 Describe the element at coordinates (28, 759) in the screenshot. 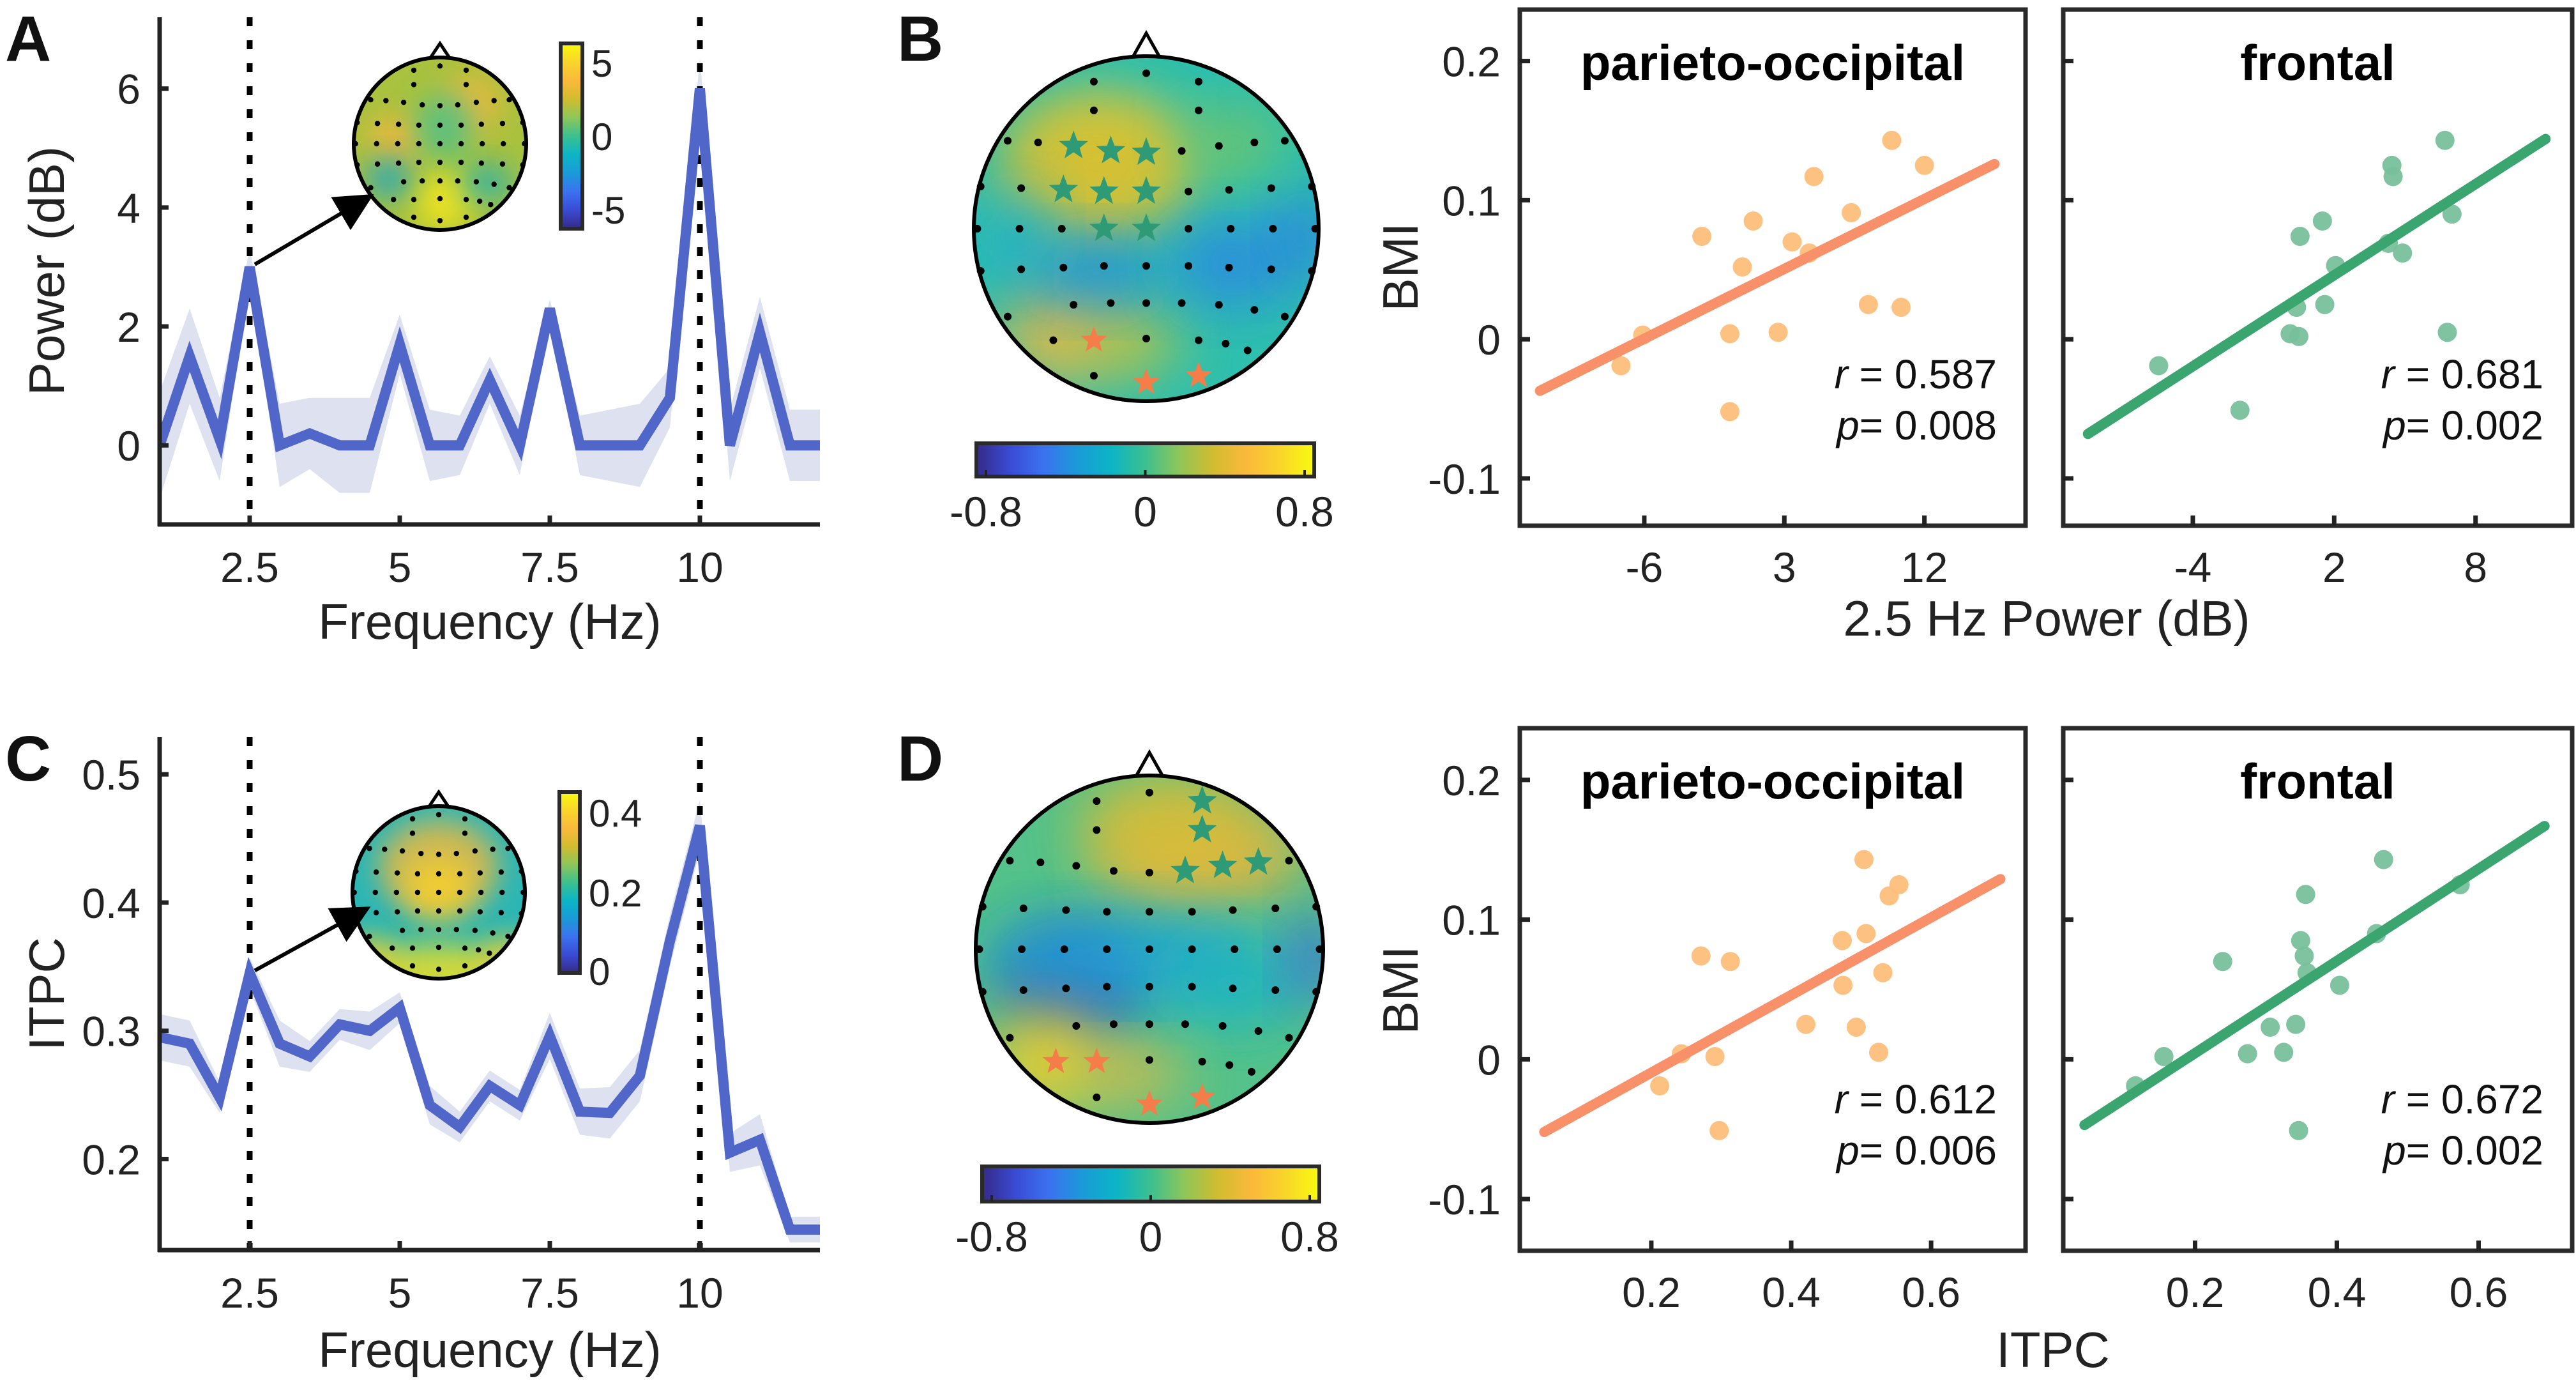

I see `panel-letter-c: C` at that location.